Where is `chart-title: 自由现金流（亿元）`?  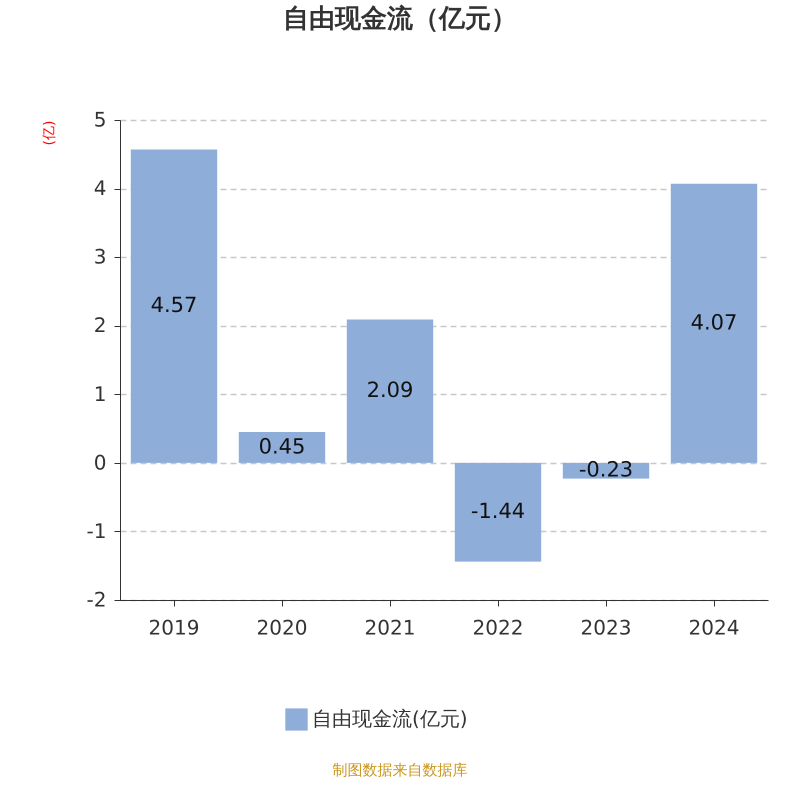 chart-title: 自由现金流（亿元） is located at coordinates (400, 19).